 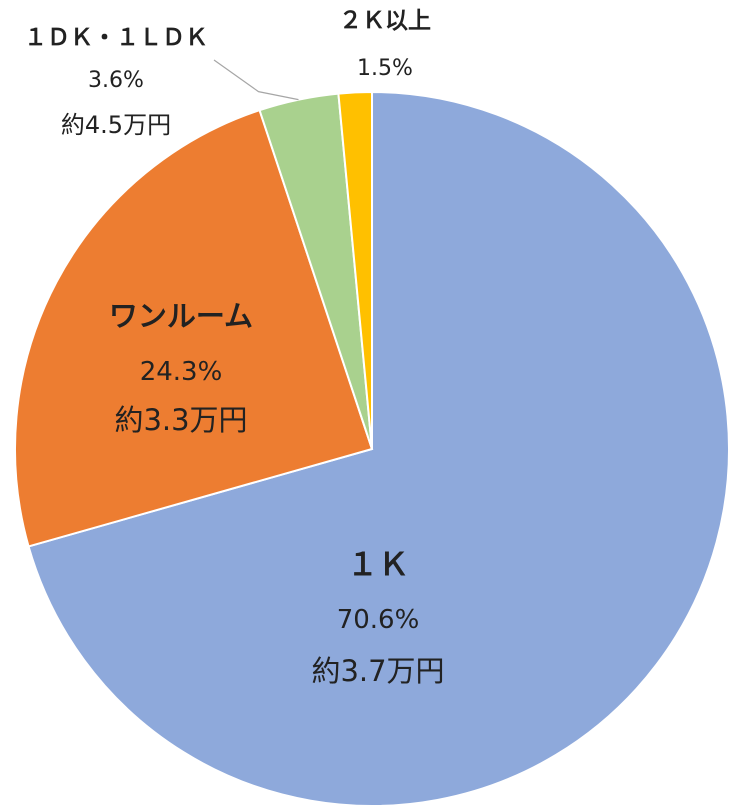 I want to click on slice-name-1k: １Ｋ, so click(x=378, y=565).